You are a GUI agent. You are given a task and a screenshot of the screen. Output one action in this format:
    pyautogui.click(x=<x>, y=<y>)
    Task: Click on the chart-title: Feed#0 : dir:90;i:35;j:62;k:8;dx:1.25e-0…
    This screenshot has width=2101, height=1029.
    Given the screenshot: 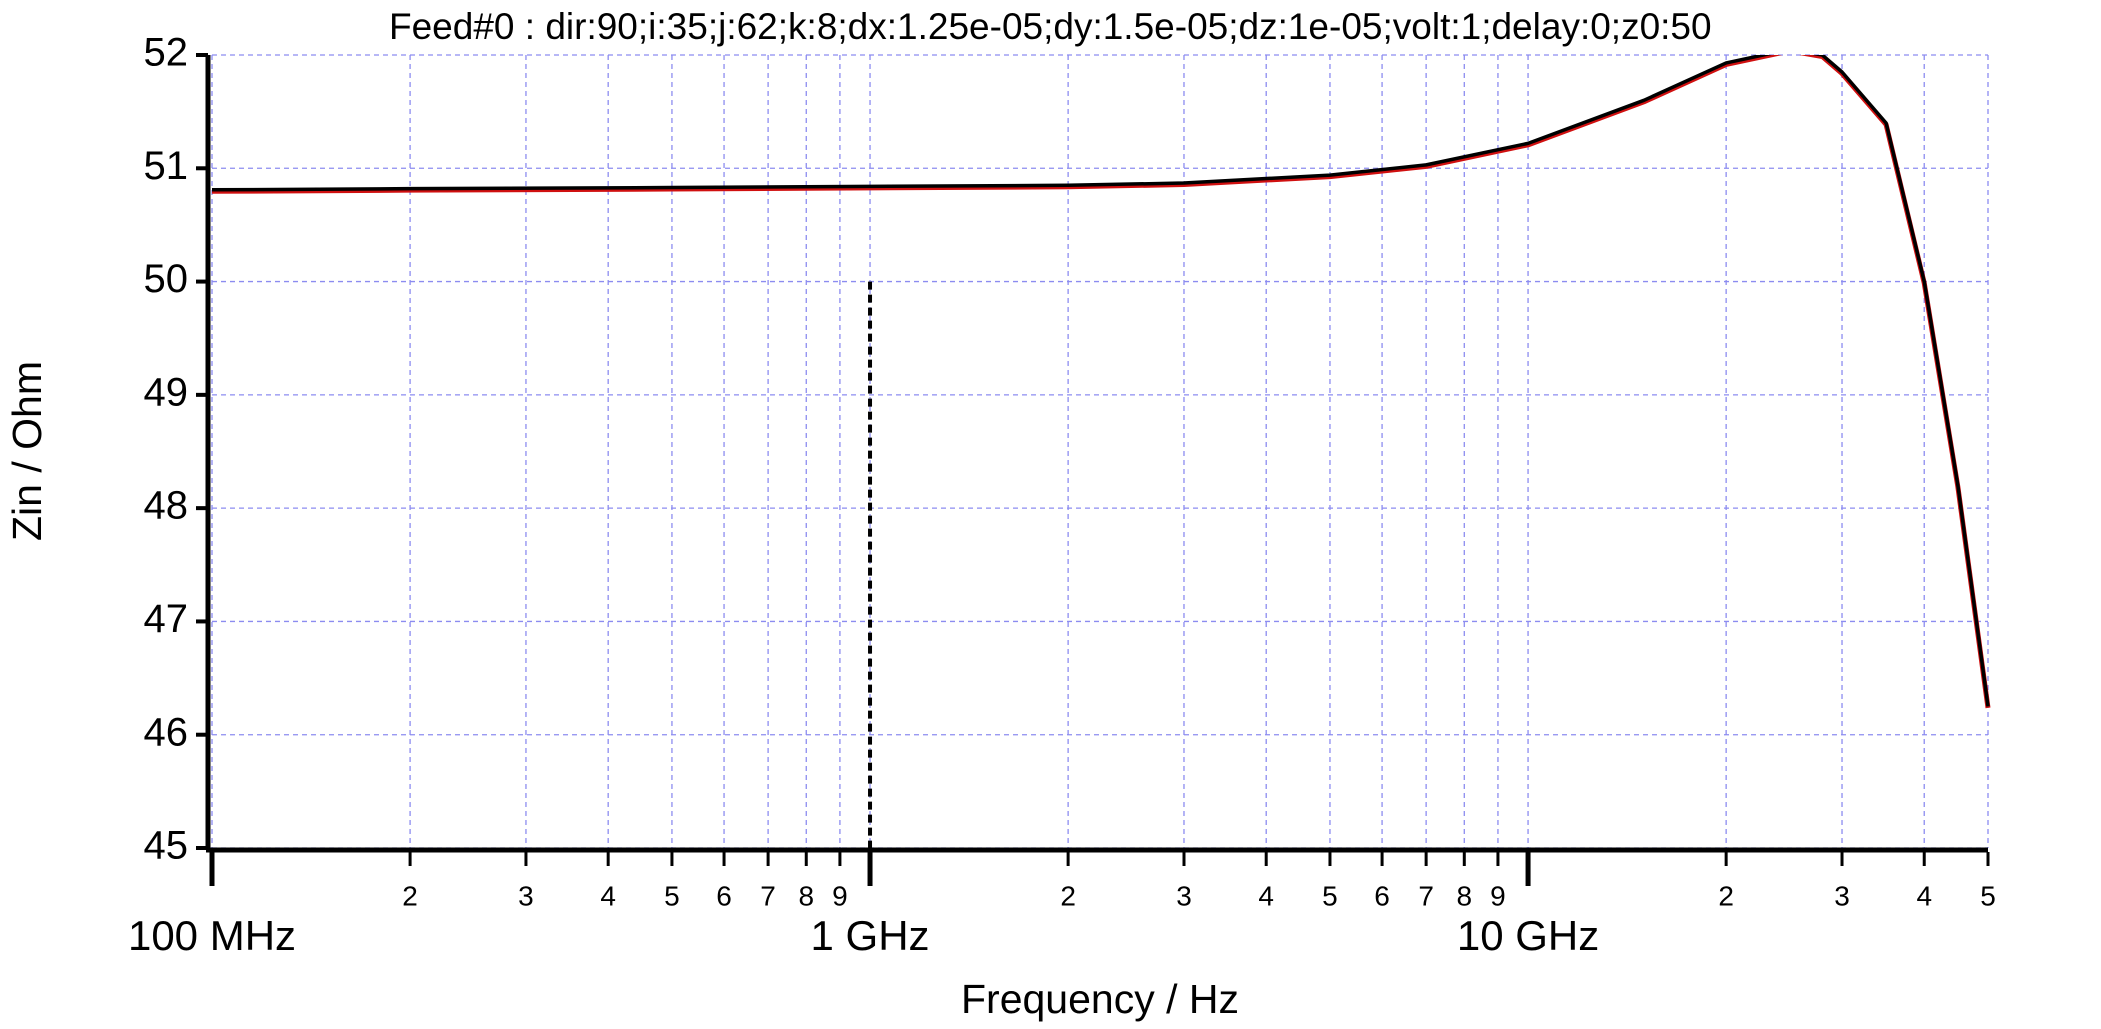 What is the action you would take?
    pyautogui.click(x=1050, y=26)
    